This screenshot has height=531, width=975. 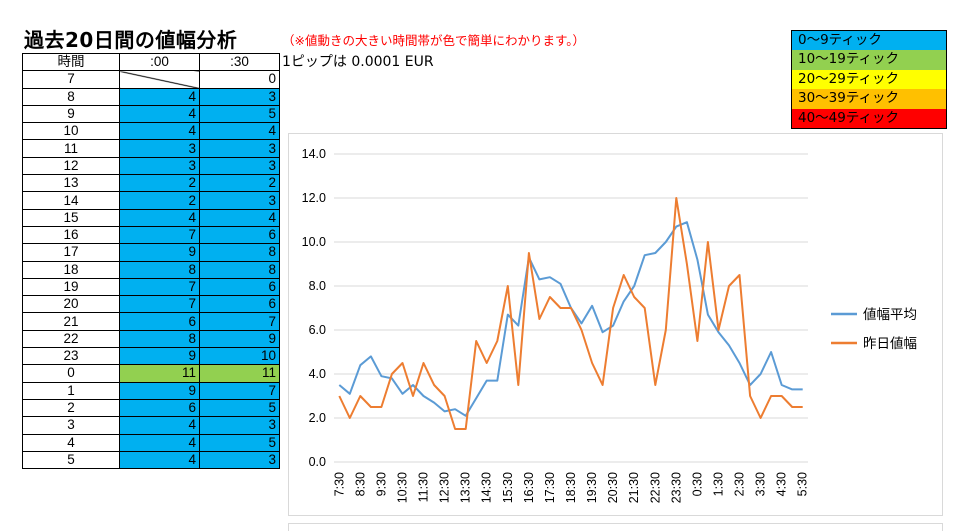 What do you see at coordinates (71, 183) in the screenshot?
I see `hour-cell: 13` at bounding box center [71, 183].